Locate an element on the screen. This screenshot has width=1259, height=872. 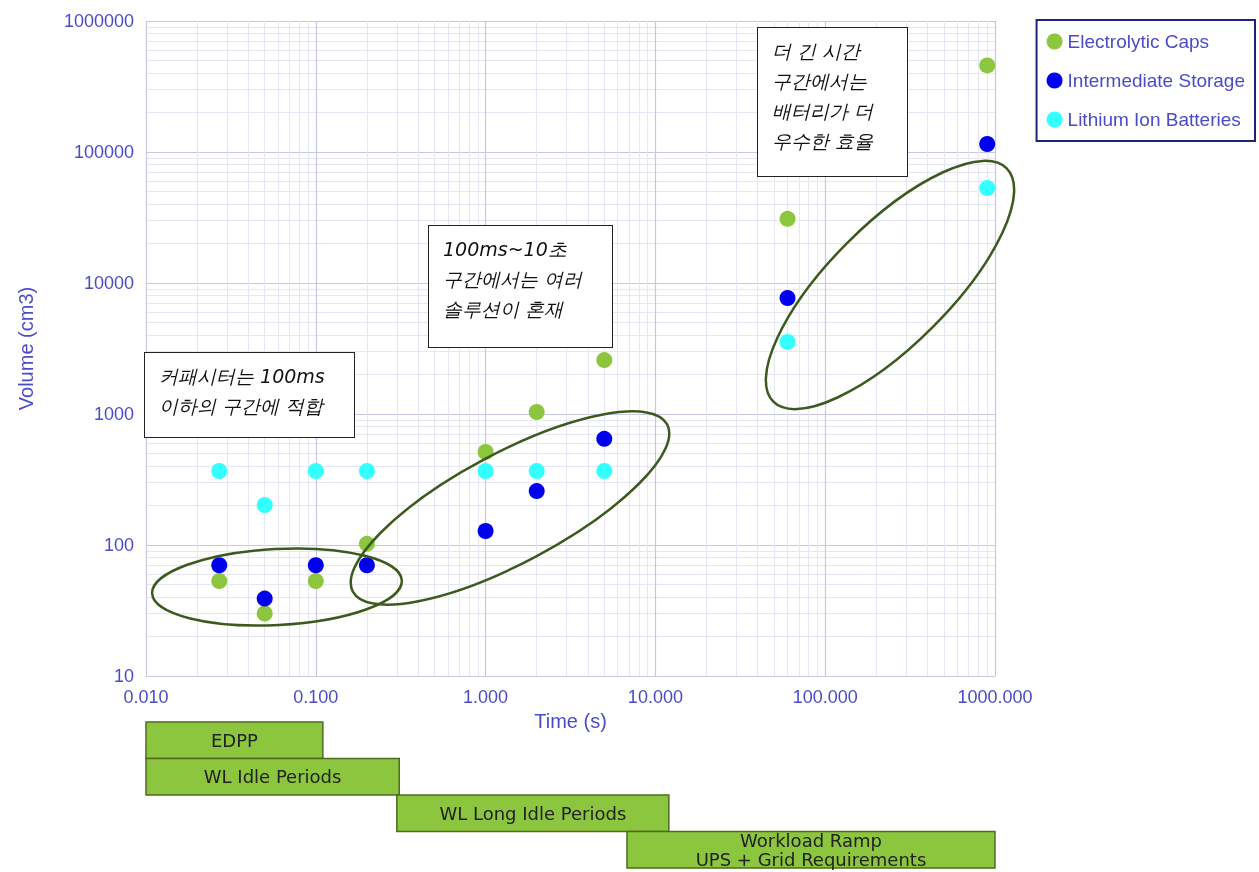
y-axis-title: Volume (cm3) is located at coordinates (26, 348).